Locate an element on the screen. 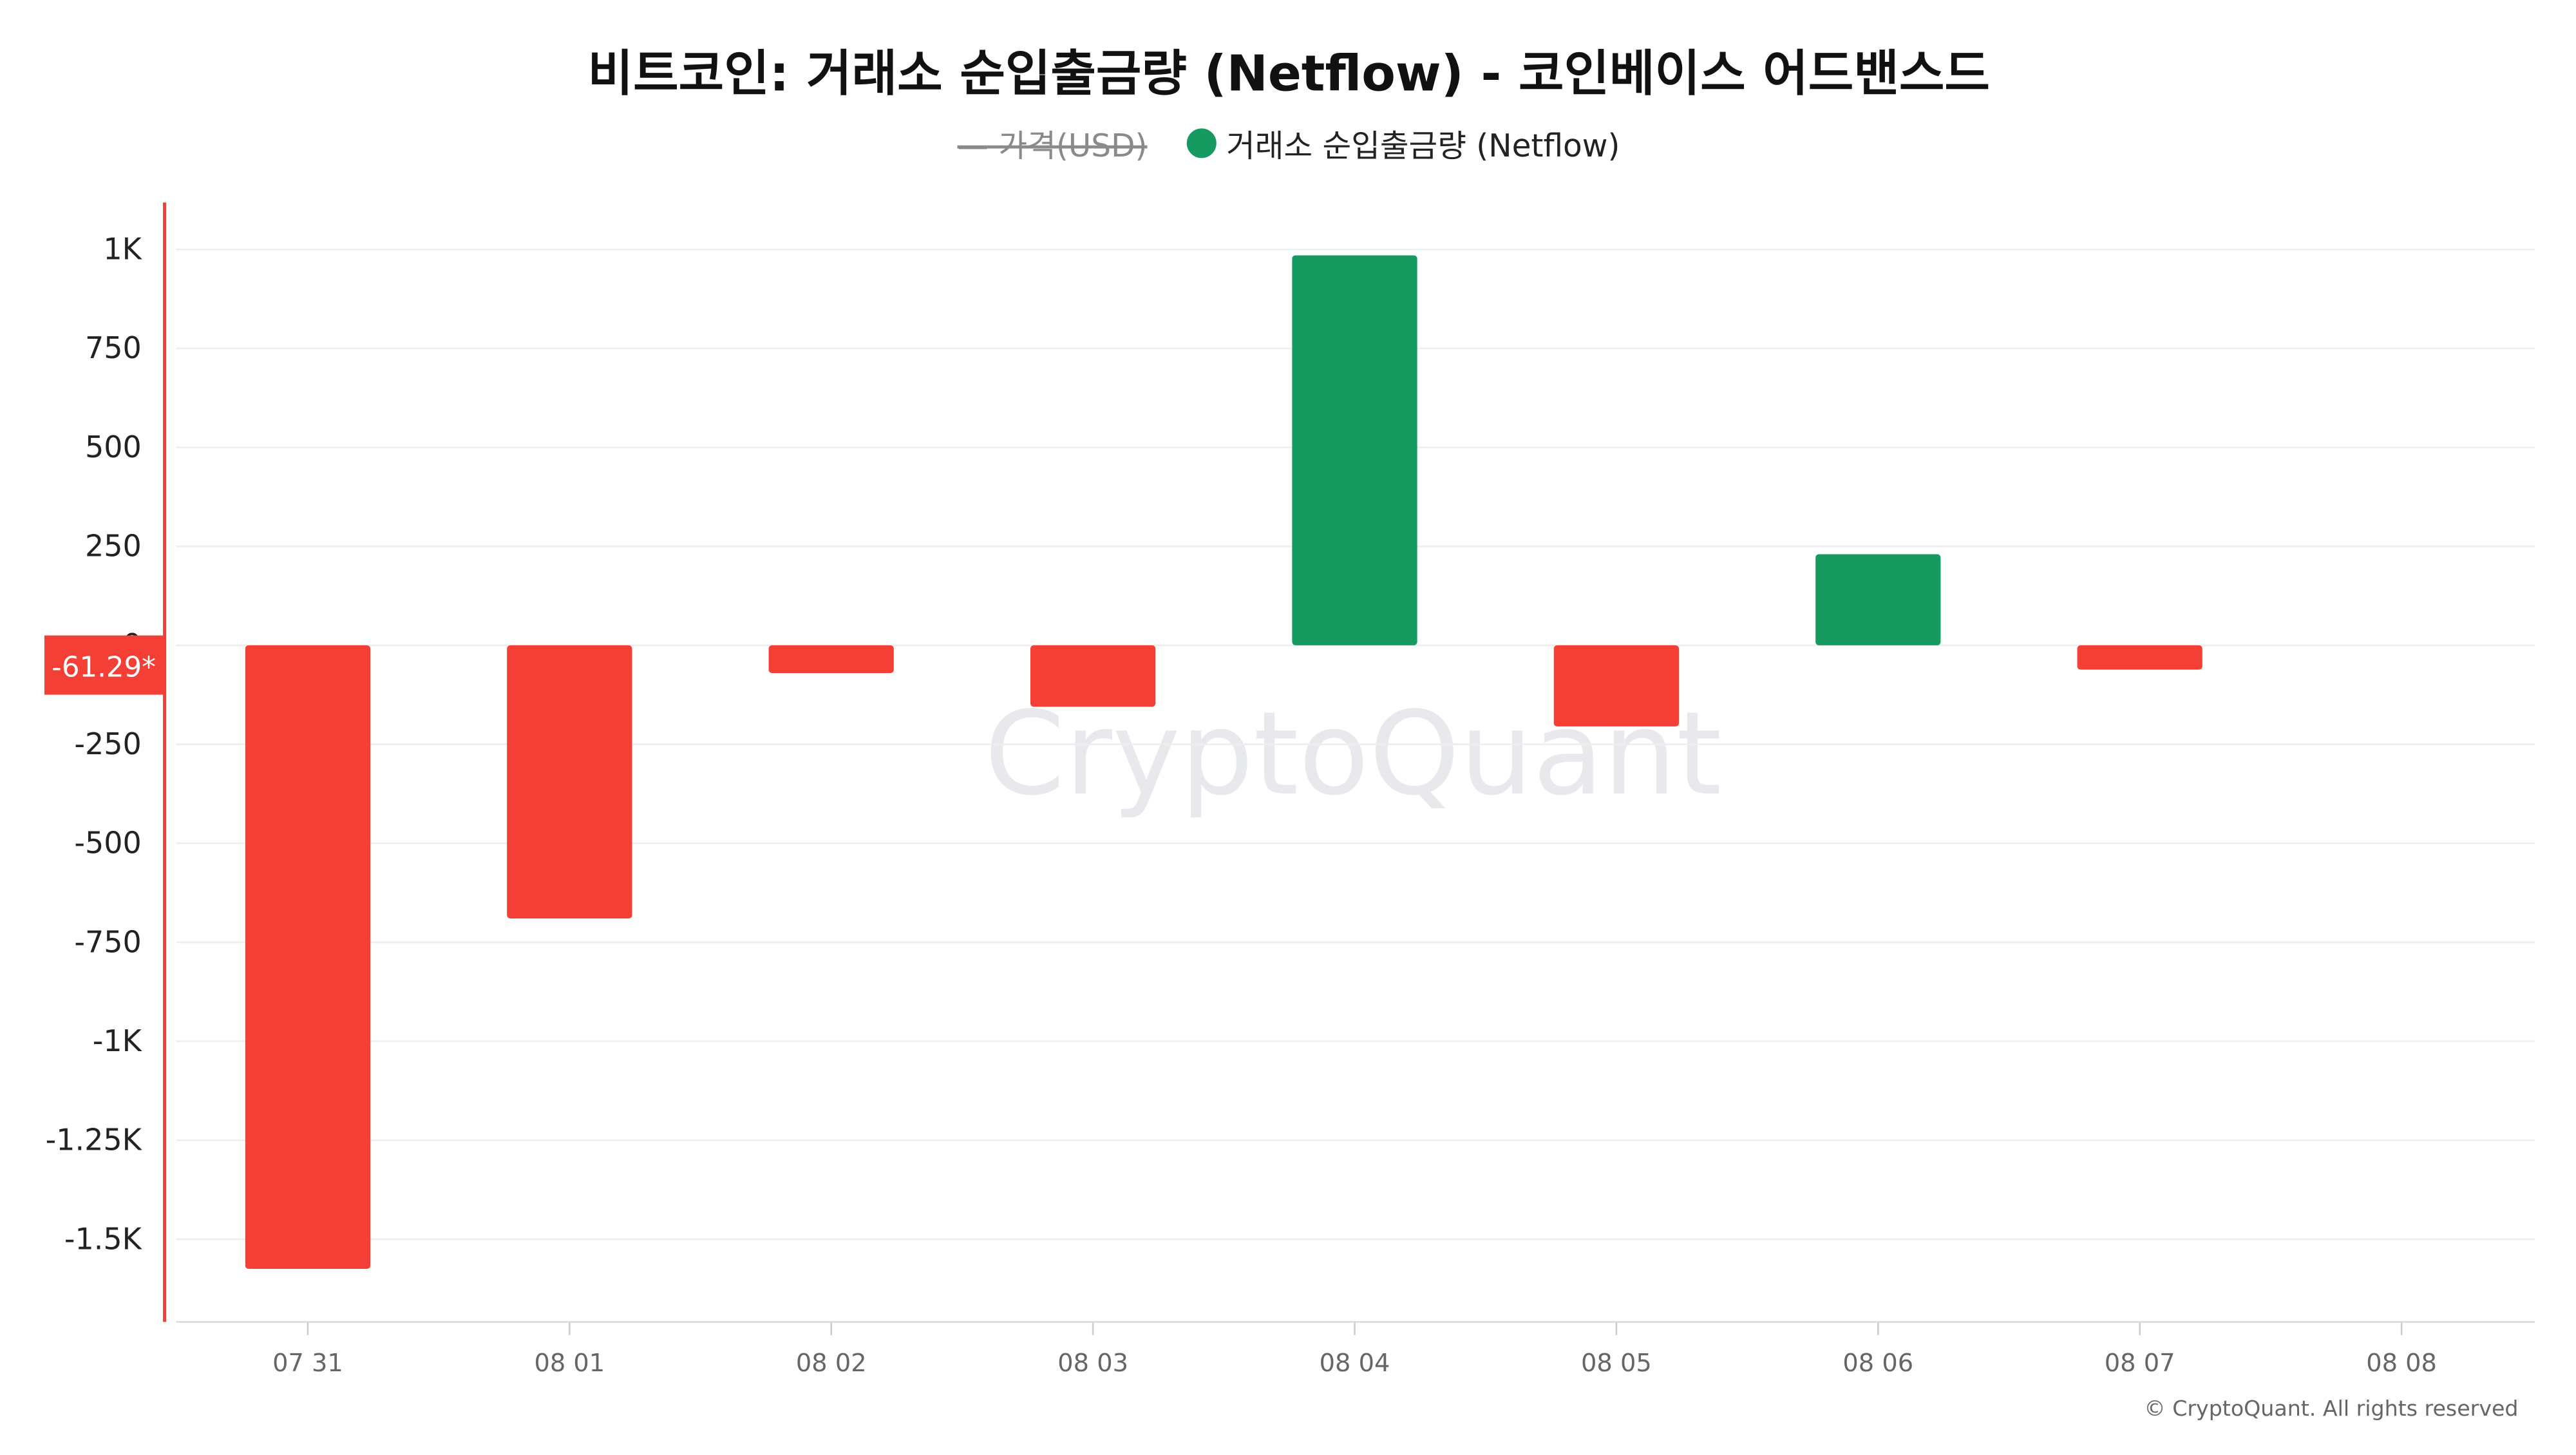 The width and height of the screenshot is (2576, 1455). copyright-text: © CryptoQuant. All rights reserved is located at coordinates (2331, 1408).